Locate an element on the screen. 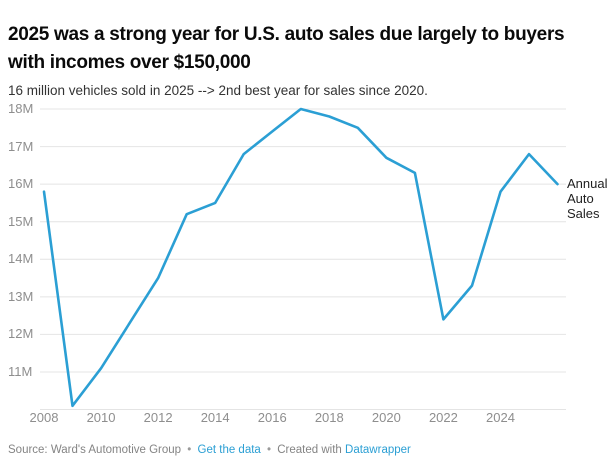 Image resolution: width=612 pixels, height=469 pixels. created-with-text: Created with is located at coordinates (311, 450).